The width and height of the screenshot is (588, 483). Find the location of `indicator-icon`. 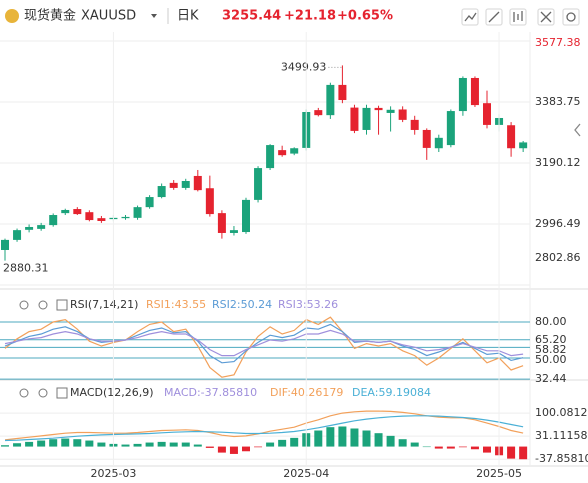

indicator-icon is located at coordinates (470, 17).